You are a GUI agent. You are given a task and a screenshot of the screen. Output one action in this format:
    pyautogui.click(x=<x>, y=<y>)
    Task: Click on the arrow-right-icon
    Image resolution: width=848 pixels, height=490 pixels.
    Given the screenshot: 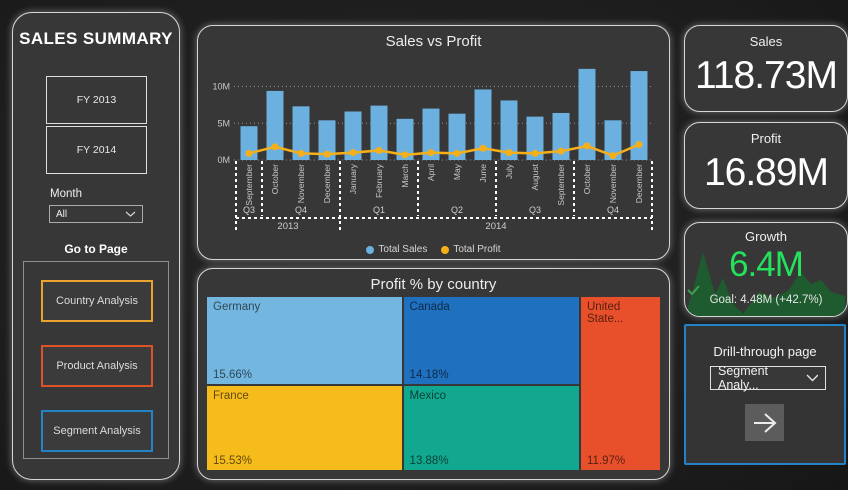 What is the action you would take?
    pyautogui.click(x=764, y=422)
    